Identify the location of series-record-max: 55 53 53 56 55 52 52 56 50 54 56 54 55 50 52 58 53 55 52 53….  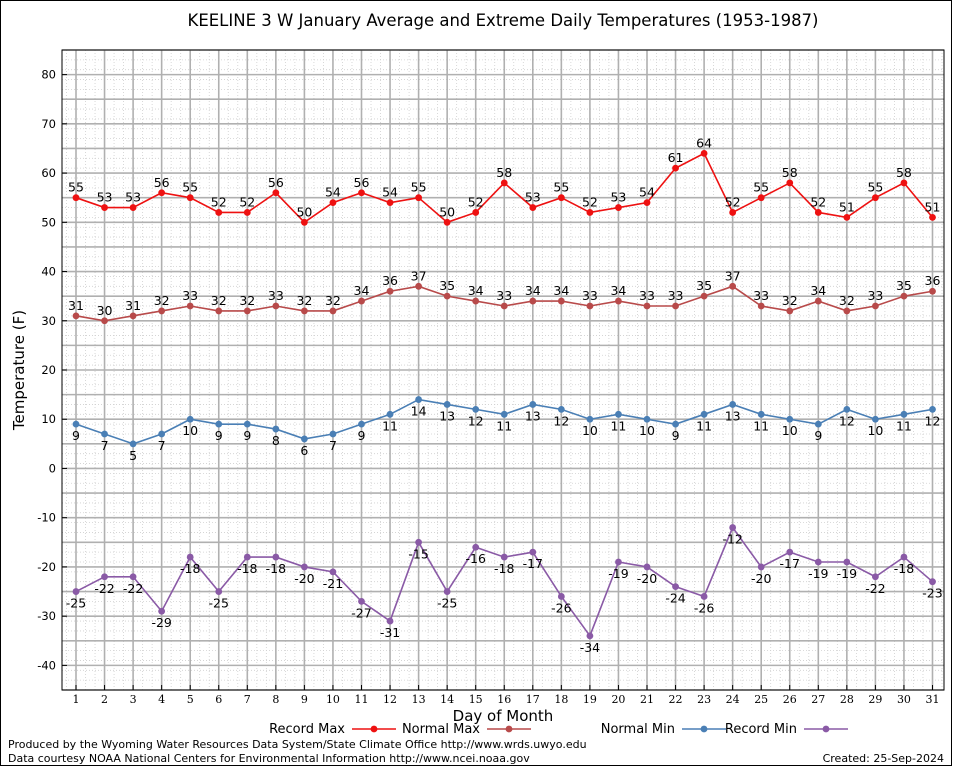
(504, 180).